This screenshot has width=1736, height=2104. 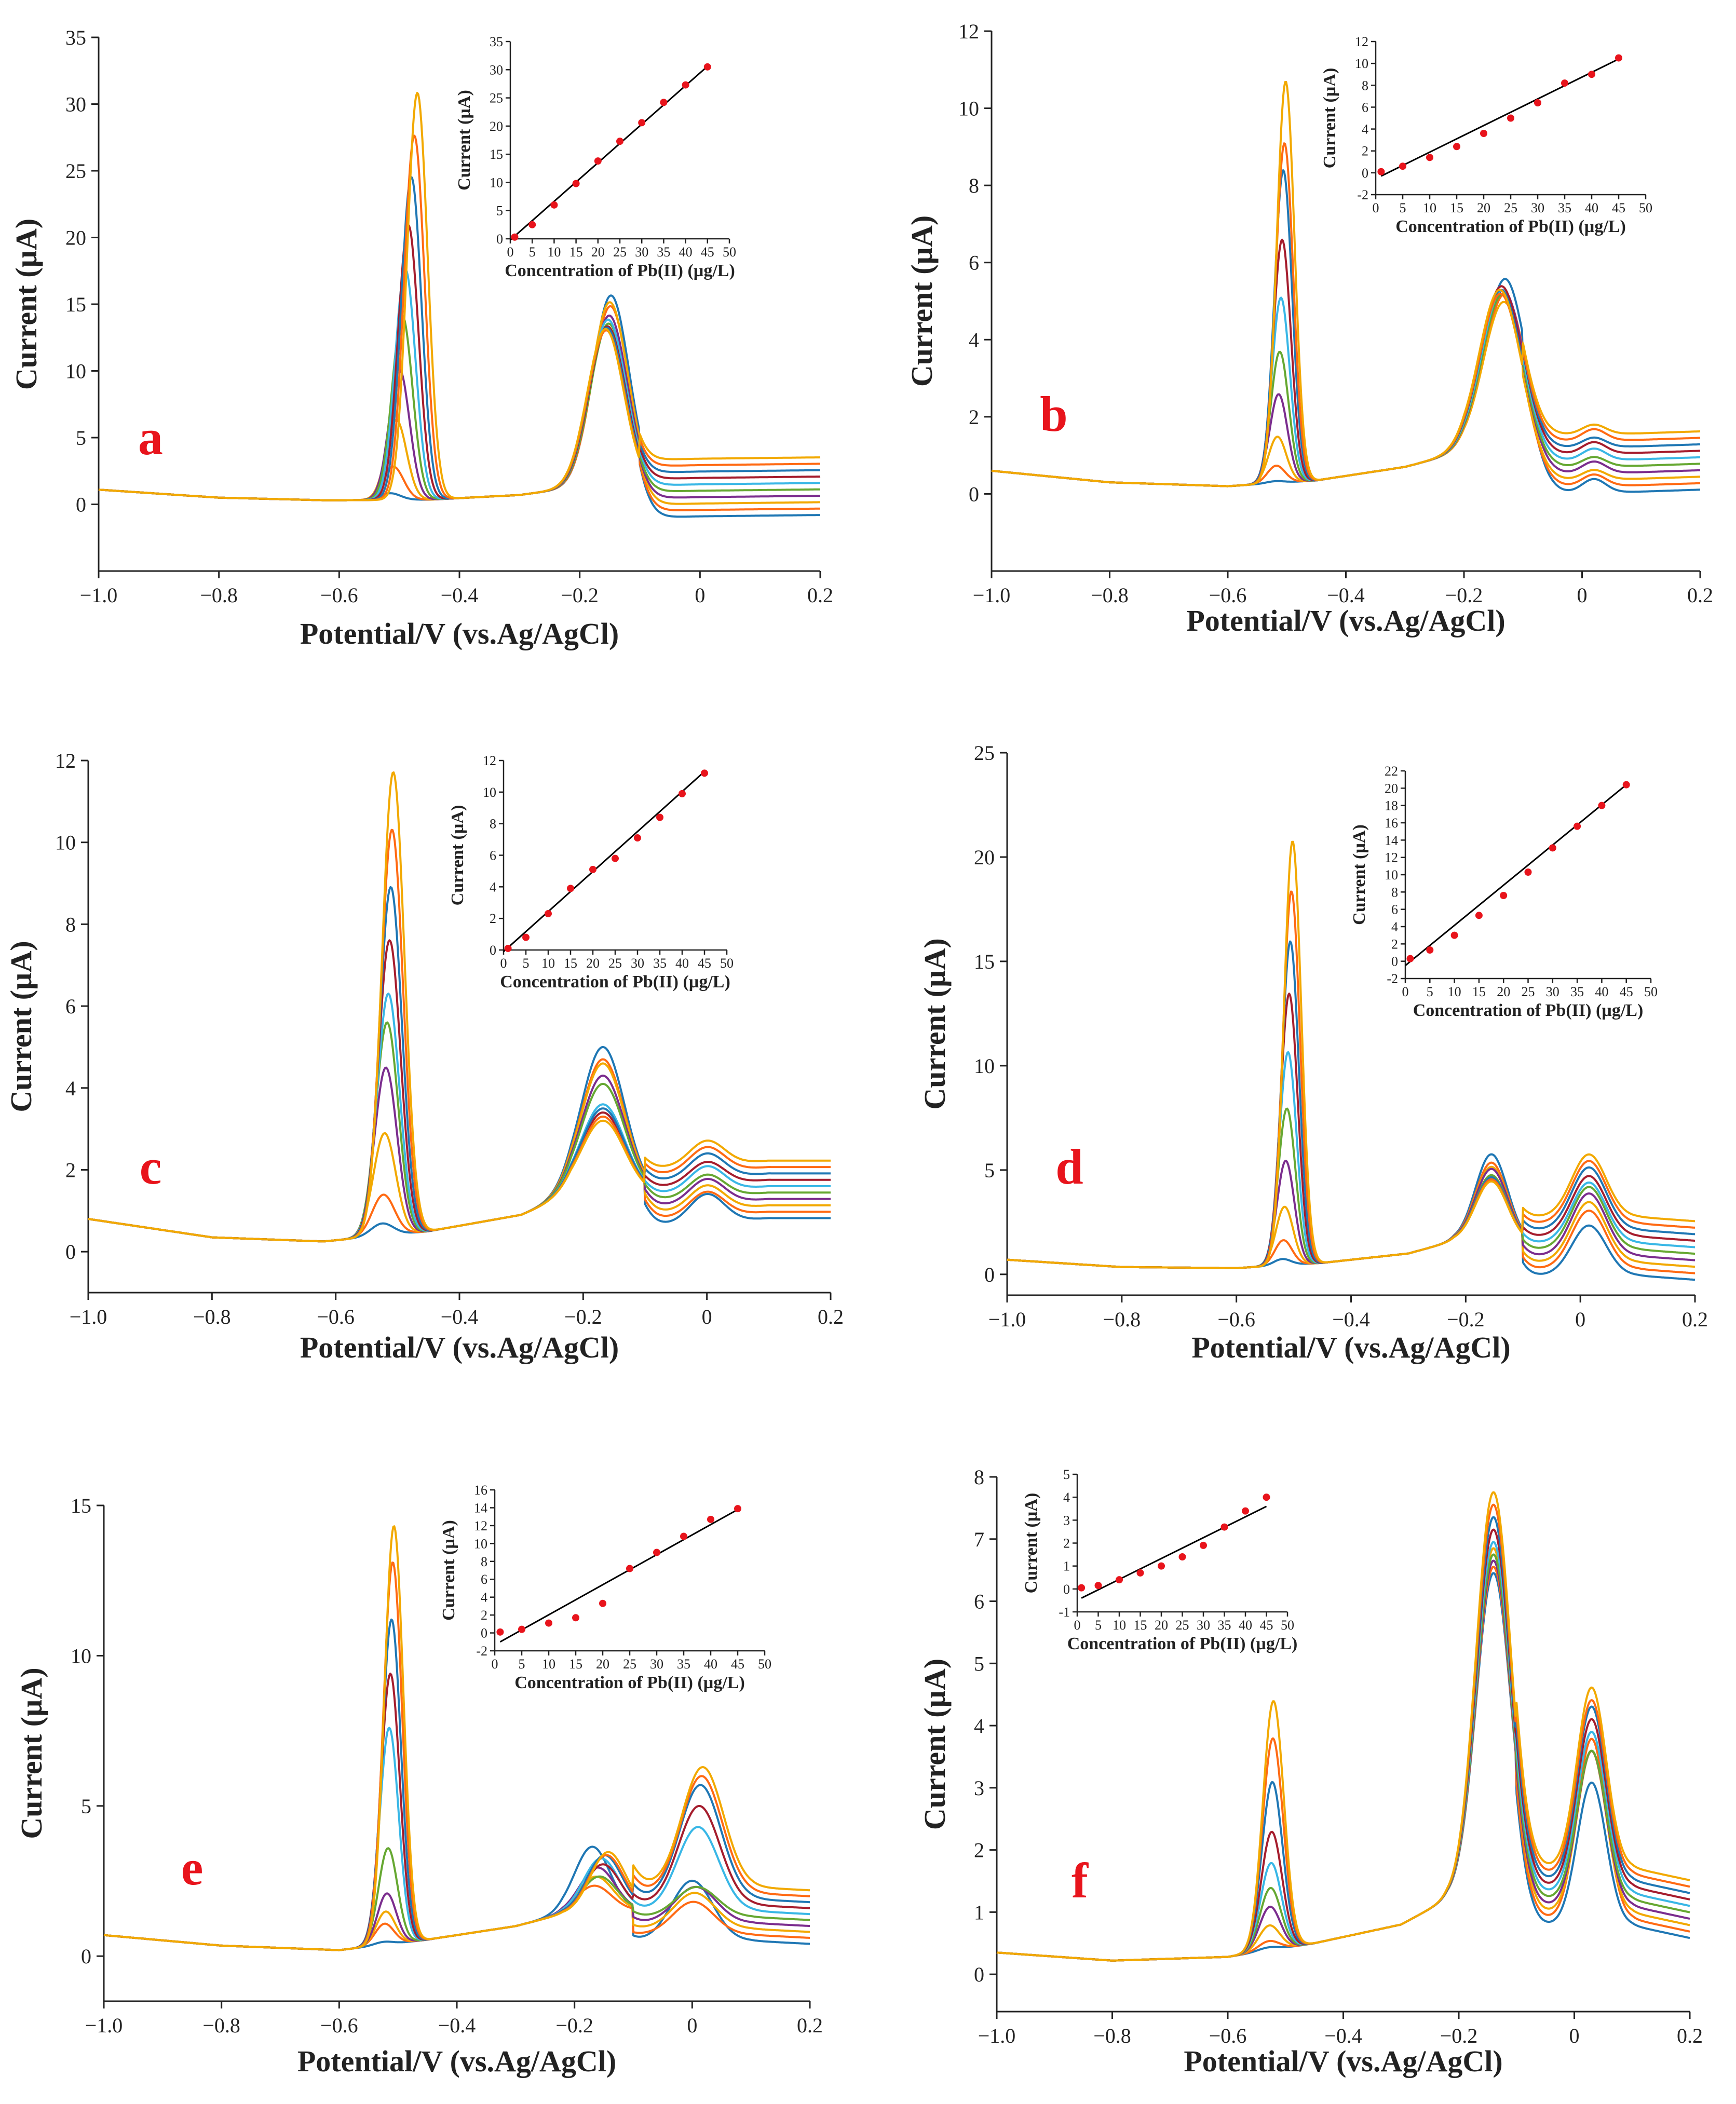 What do you see at coordinates (493, 855) in the screenshot?
I see `inset-y-tick-label: 6` at bounding box center [493, 855].